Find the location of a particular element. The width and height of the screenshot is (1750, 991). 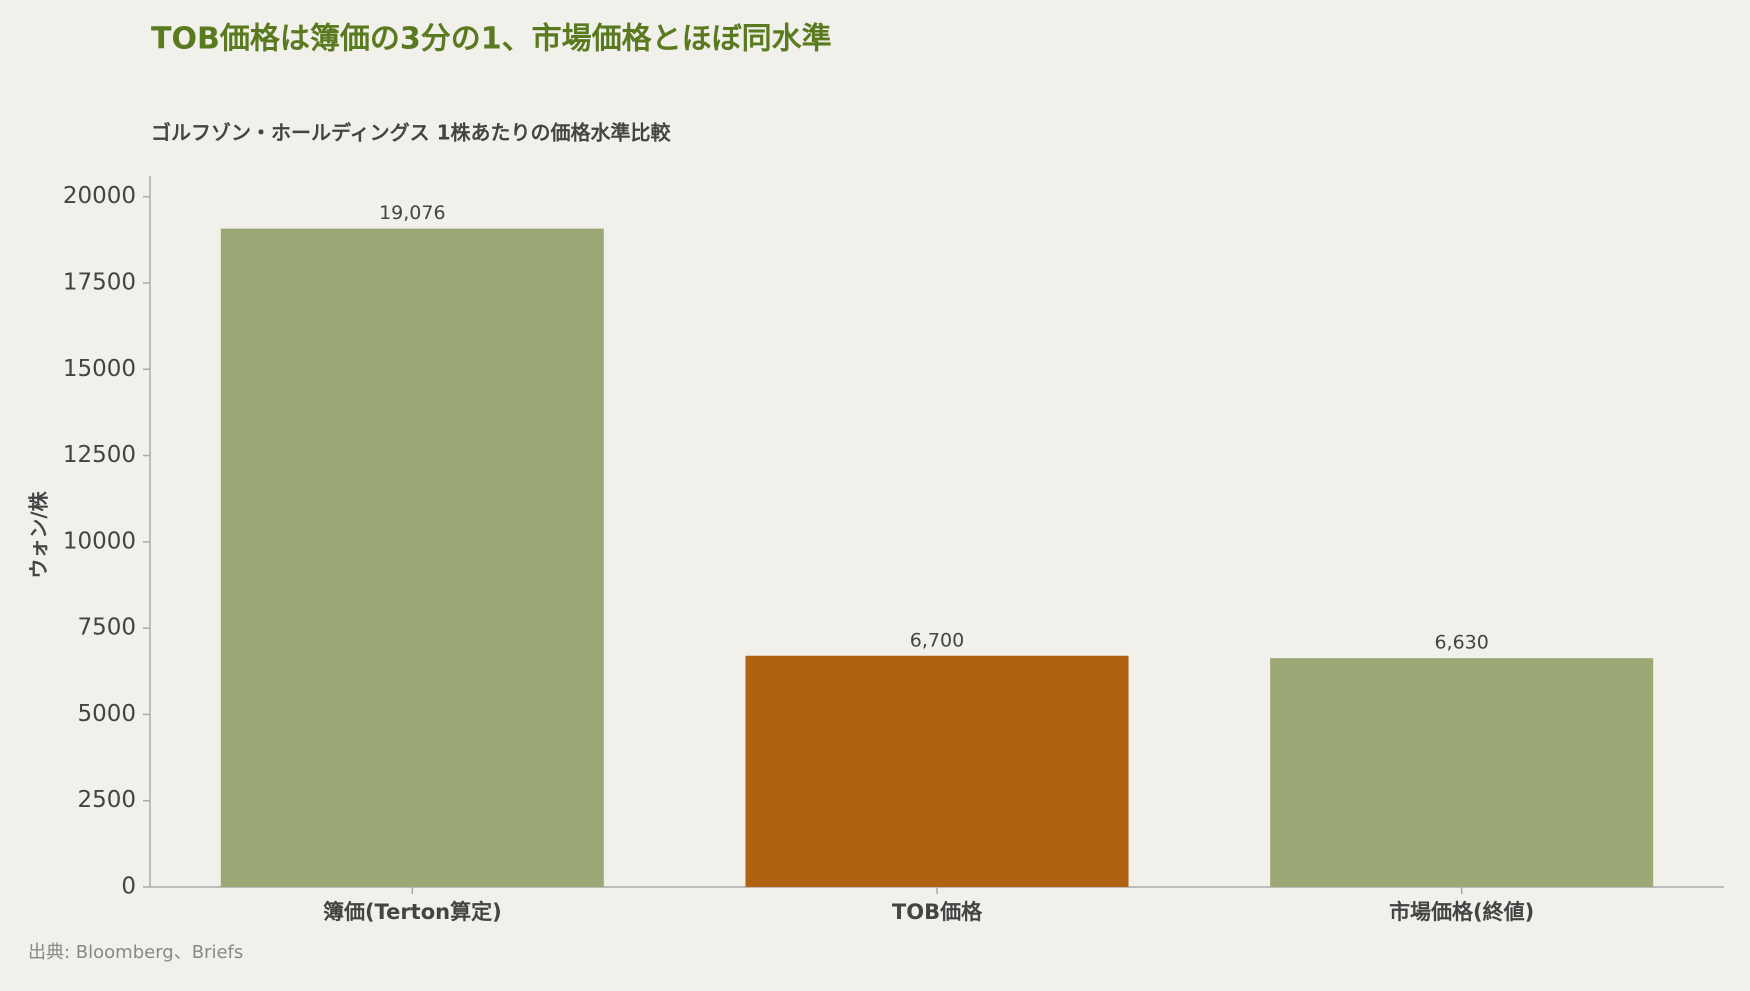

value-label: 19,076 is located at coordinates (412, 213).